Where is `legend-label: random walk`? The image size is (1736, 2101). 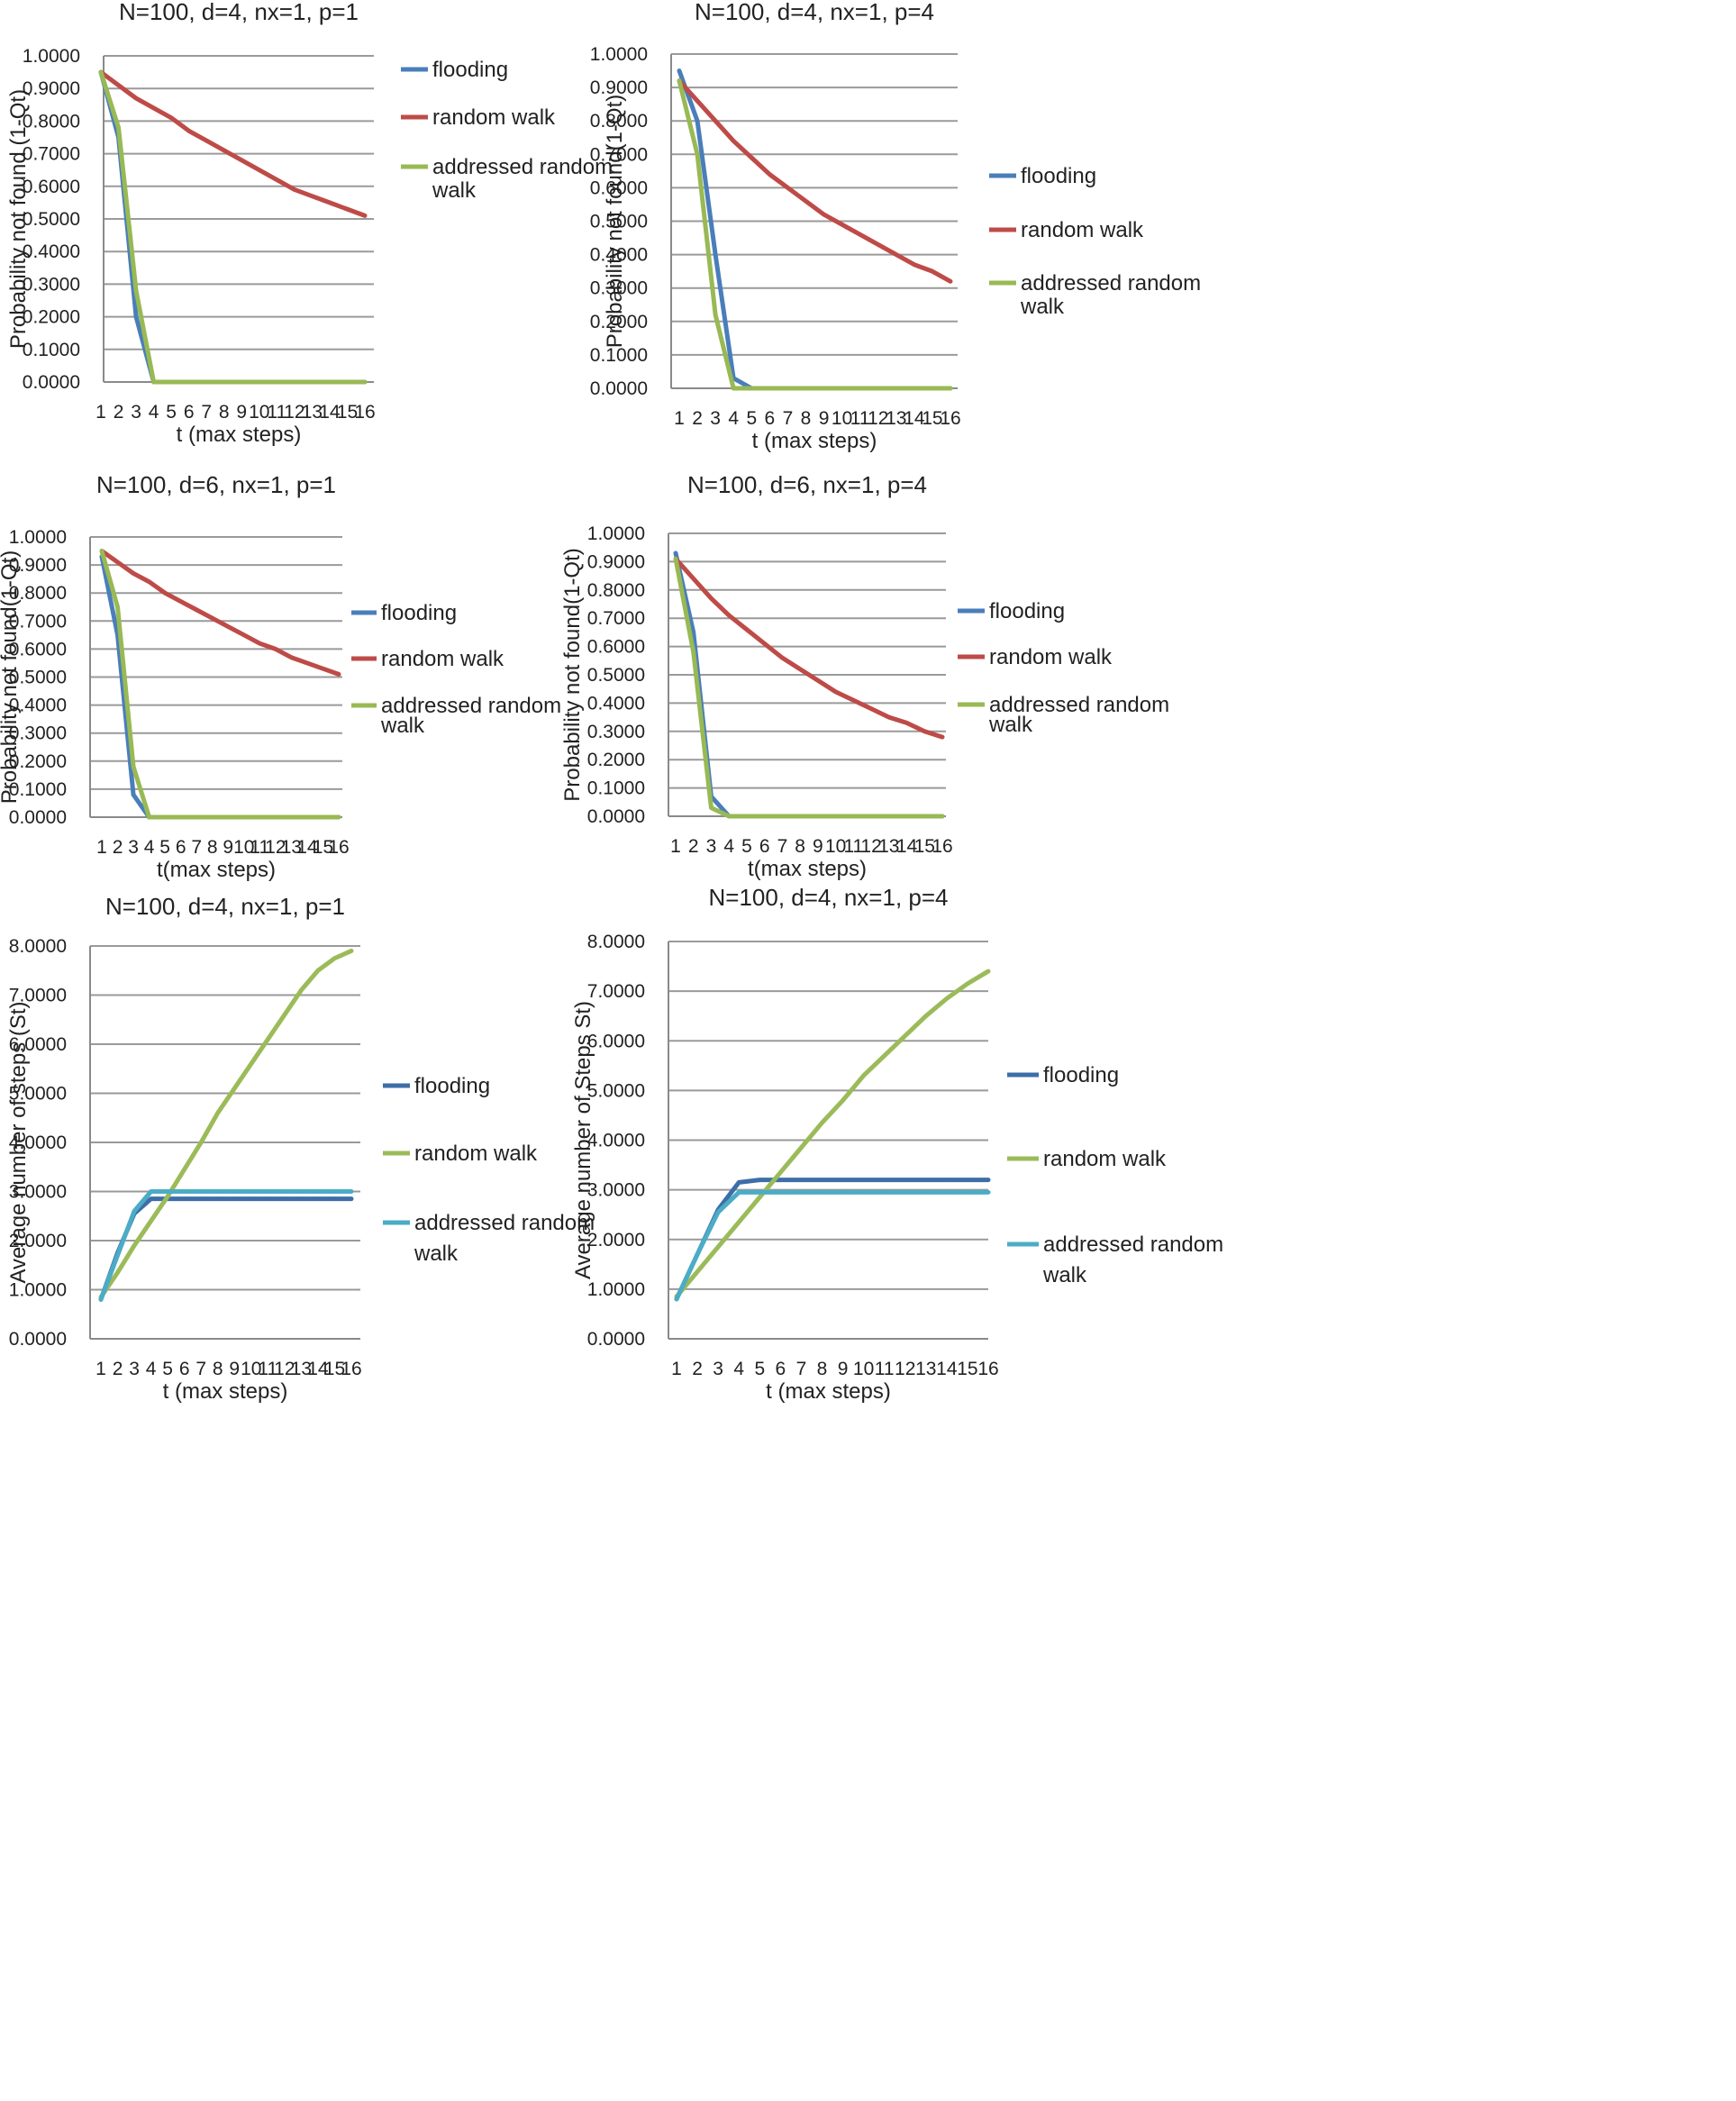 legend-label: random walk is located at coordinates (476, 1153).